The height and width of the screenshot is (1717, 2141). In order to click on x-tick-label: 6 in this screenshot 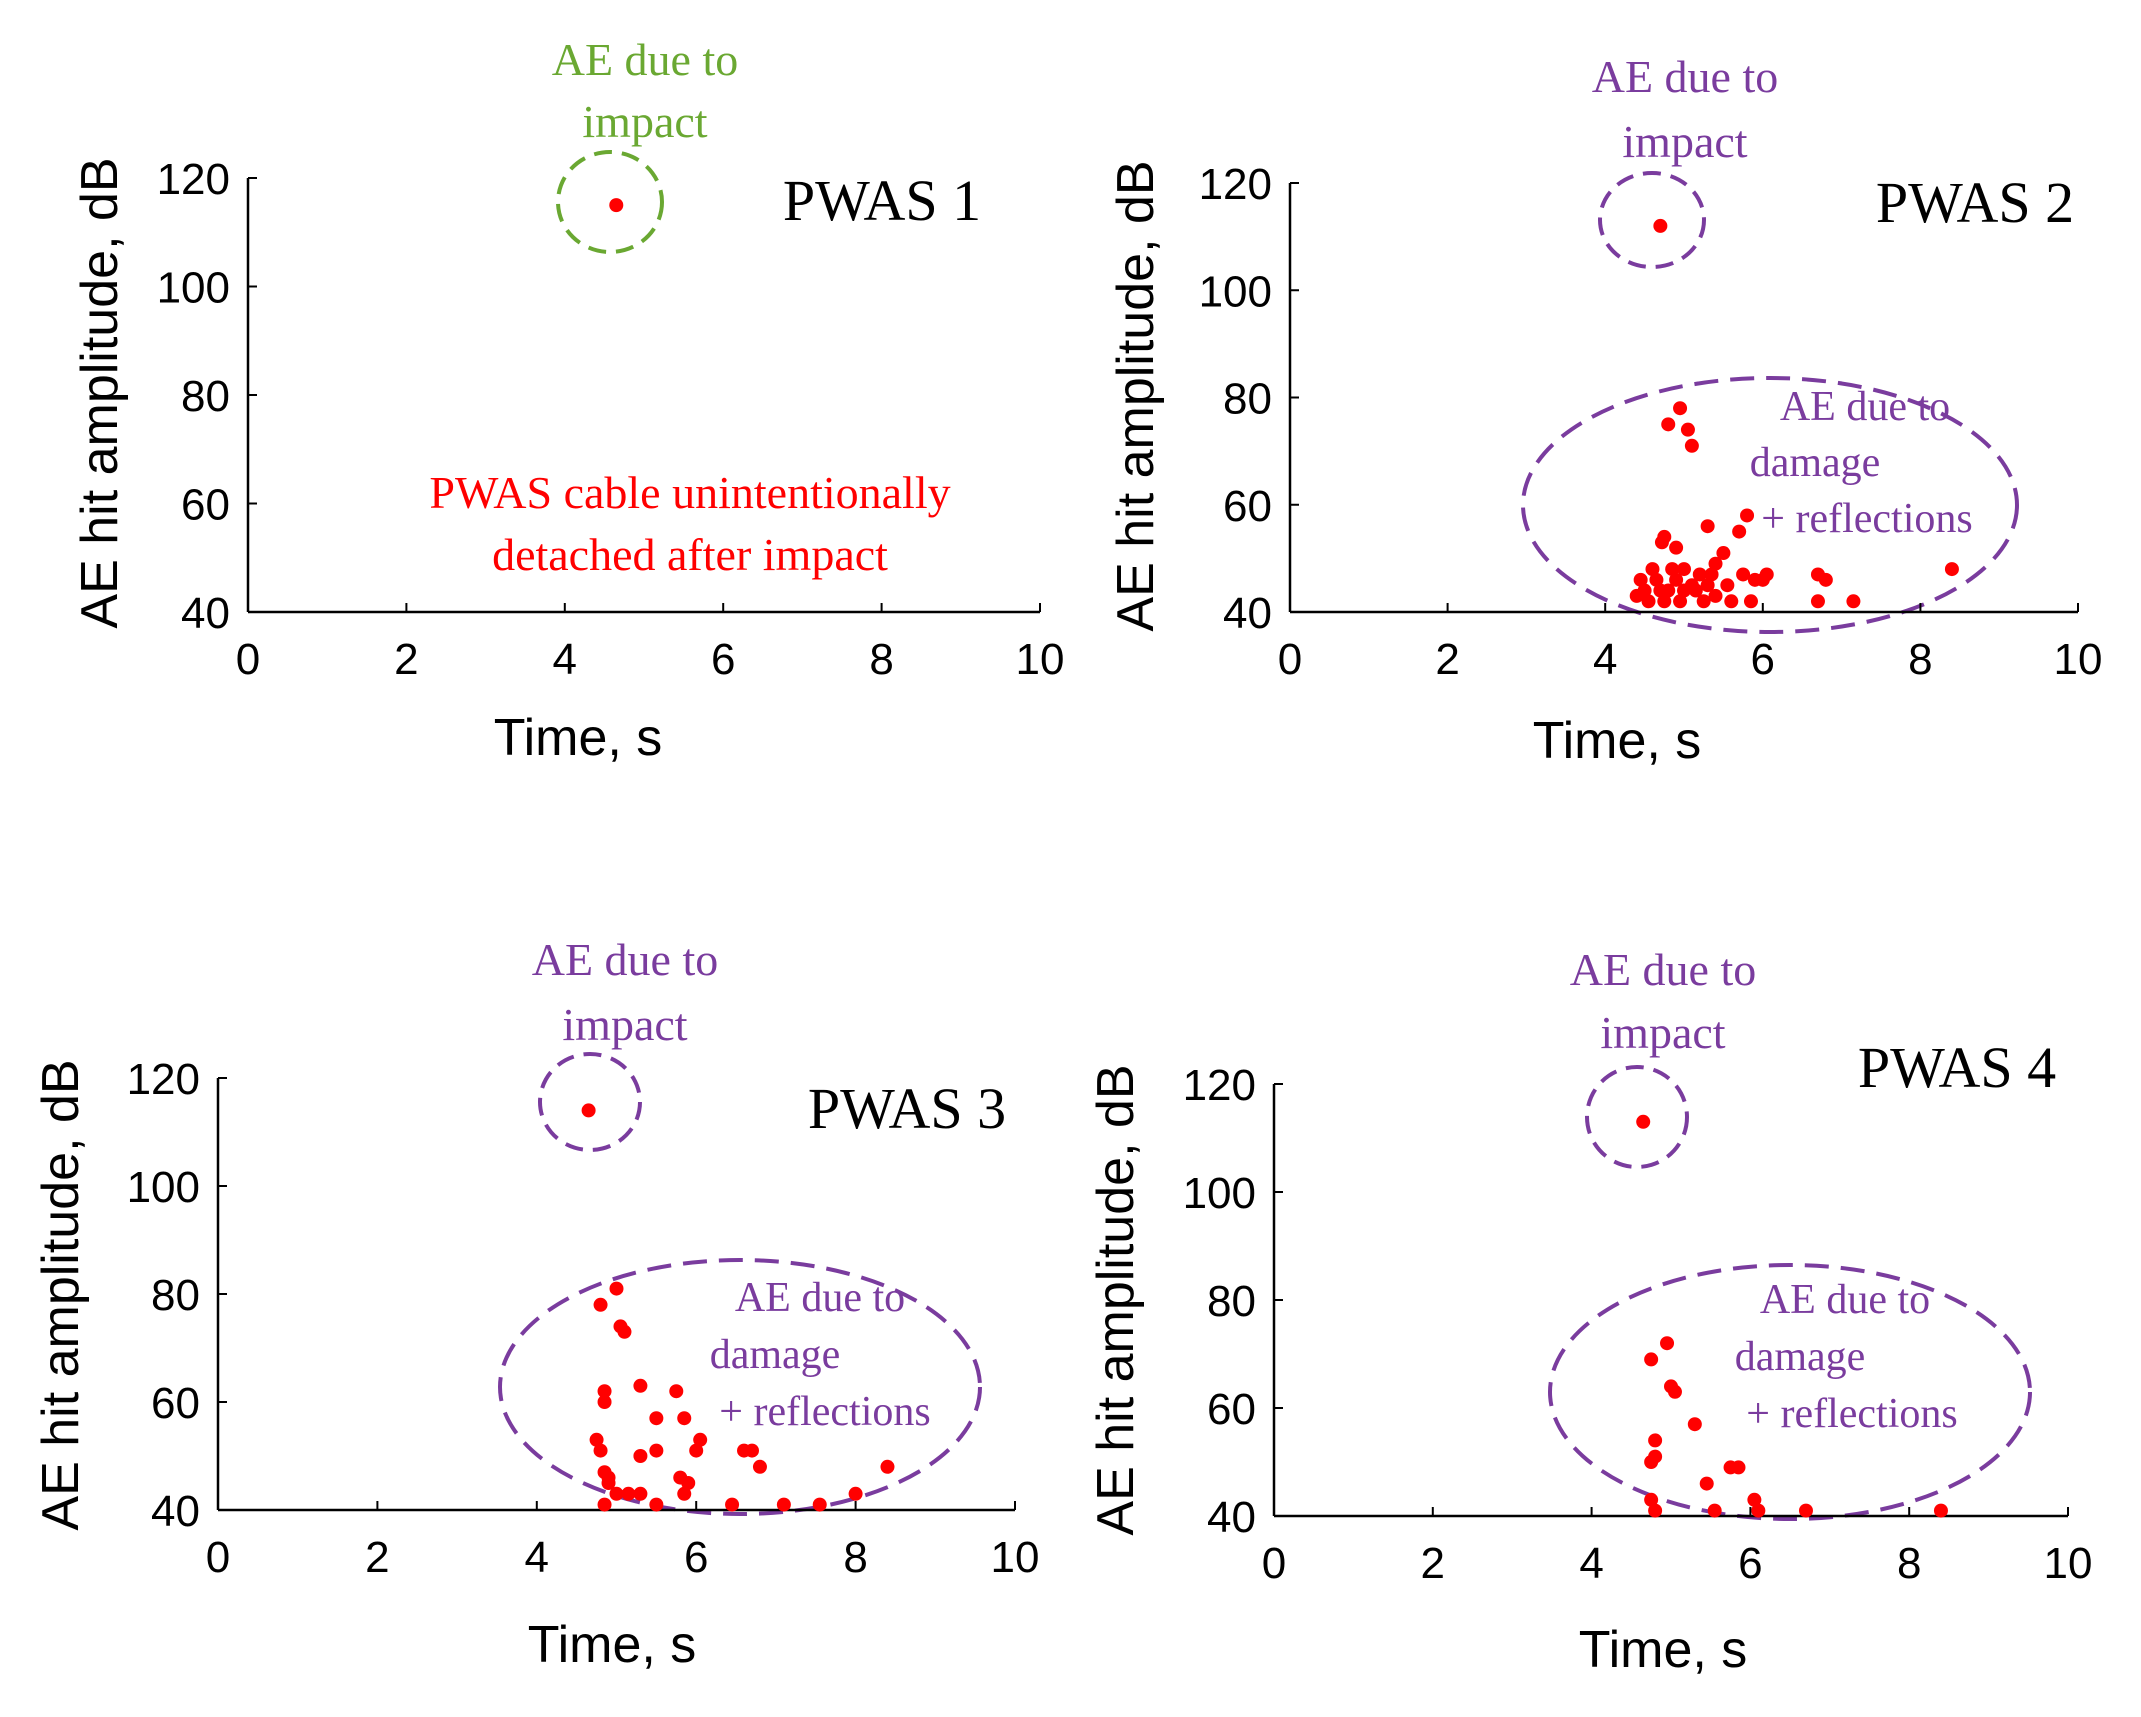, I will do `click(723, 659)`.